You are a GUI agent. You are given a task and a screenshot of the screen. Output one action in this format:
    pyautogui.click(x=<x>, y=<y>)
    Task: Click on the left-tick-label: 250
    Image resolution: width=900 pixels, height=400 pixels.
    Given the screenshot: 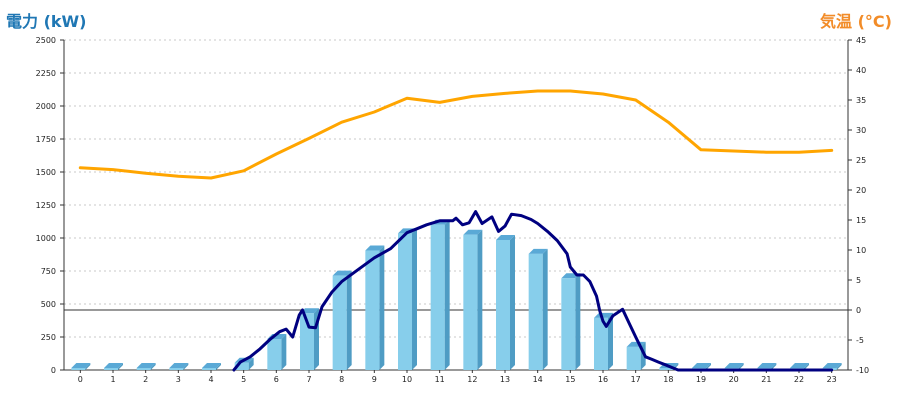 What is the action you would take?
    pyautogui.click(x=48, y=337)
    